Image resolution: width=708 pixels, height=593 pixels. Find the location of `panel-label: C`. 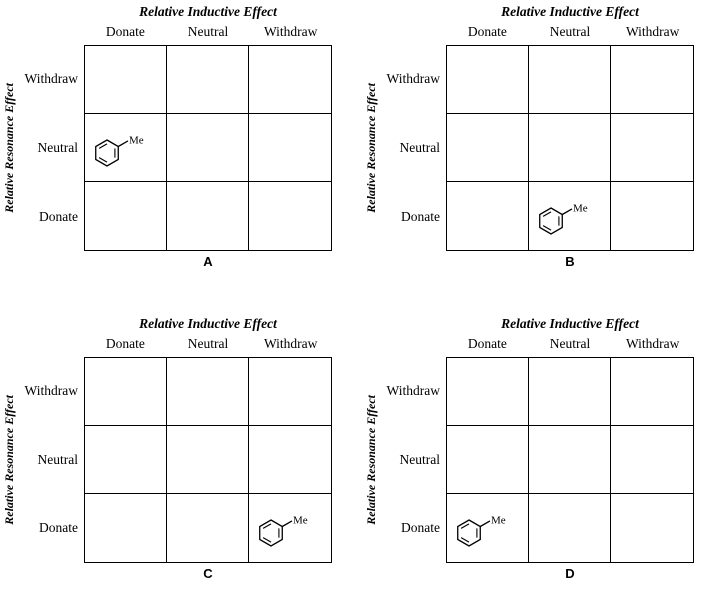

panel-label: C is located at coordinates (208, 573).